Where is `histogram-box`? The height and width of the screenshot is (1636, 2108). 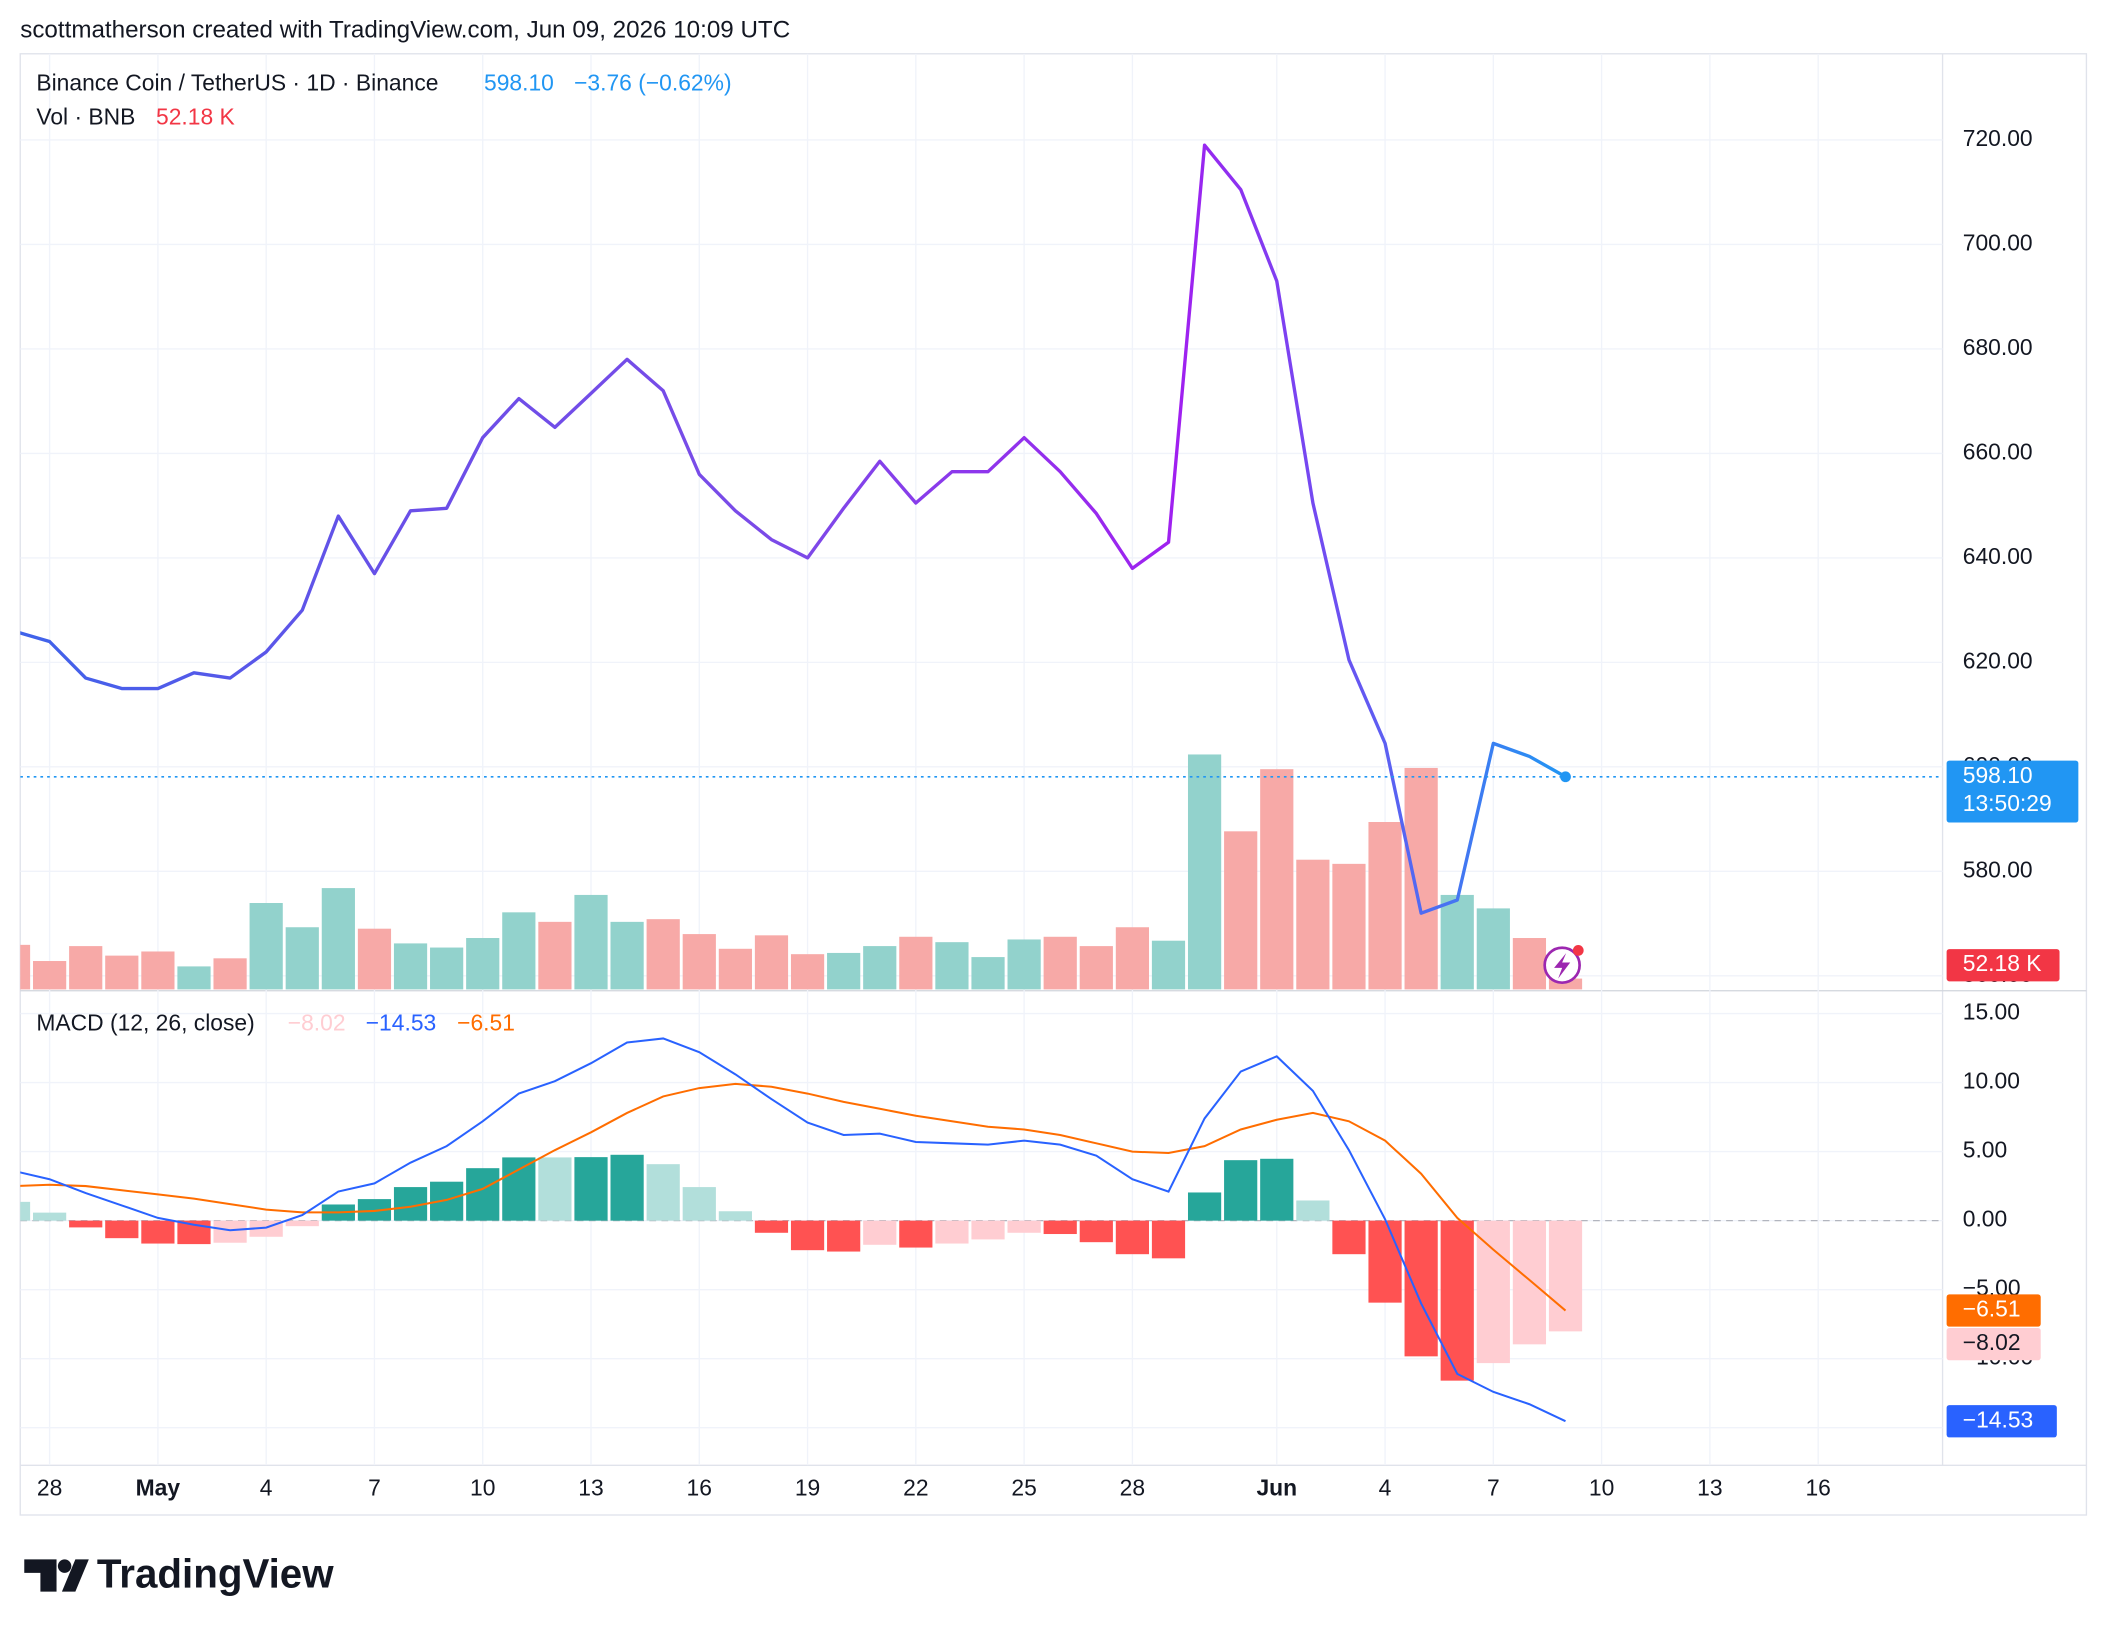
histogram-box is located at coordinates (1993, 1344).